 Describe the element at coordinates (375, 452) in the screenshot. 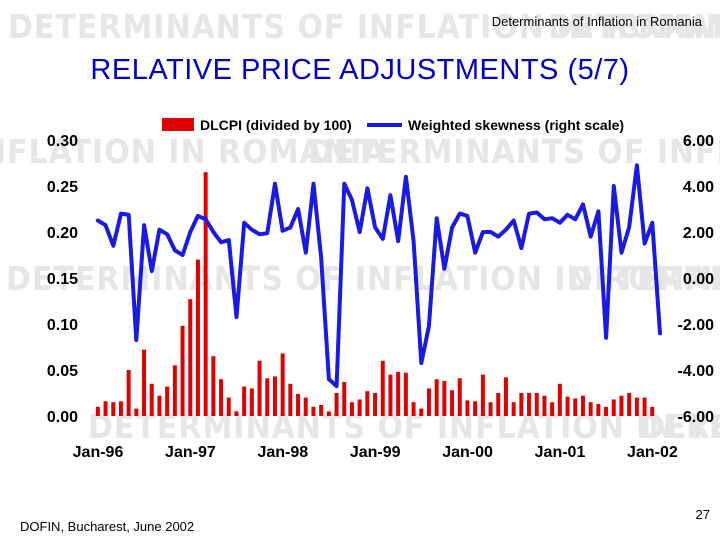

I see `x-tick-label: Jan-99` at that location.